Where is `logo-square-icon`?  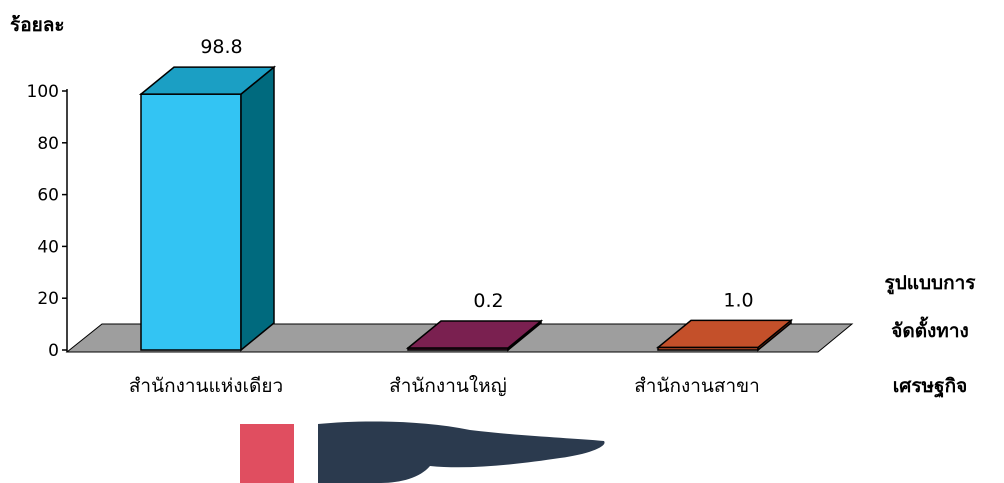
logo-square-icon is located at coordinates (267, 453).